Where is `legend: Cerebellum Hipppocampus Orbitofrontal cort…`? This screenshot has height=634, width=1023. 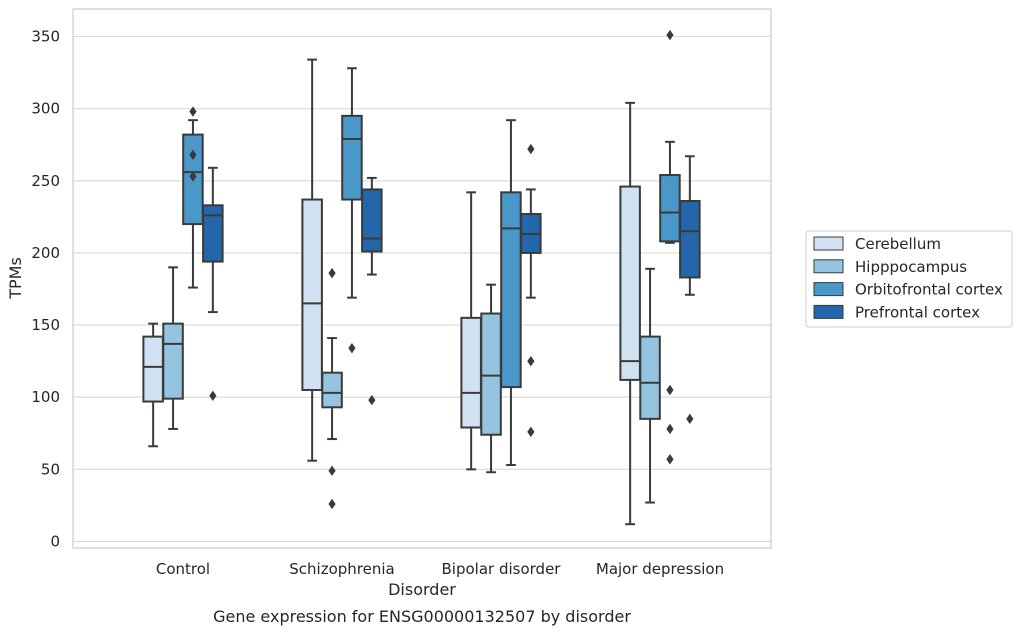 legend: Cerebellum Hipppocampus Orbitofrontal cort… is located at coordinates (909, 279).